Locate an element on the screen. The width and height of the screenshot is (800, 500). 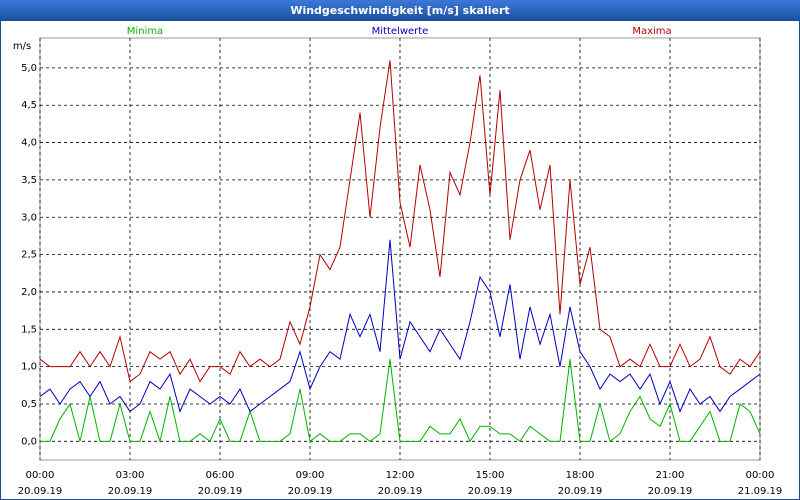
y-tick-label: 5,0 is located at coordinates (29, 68).